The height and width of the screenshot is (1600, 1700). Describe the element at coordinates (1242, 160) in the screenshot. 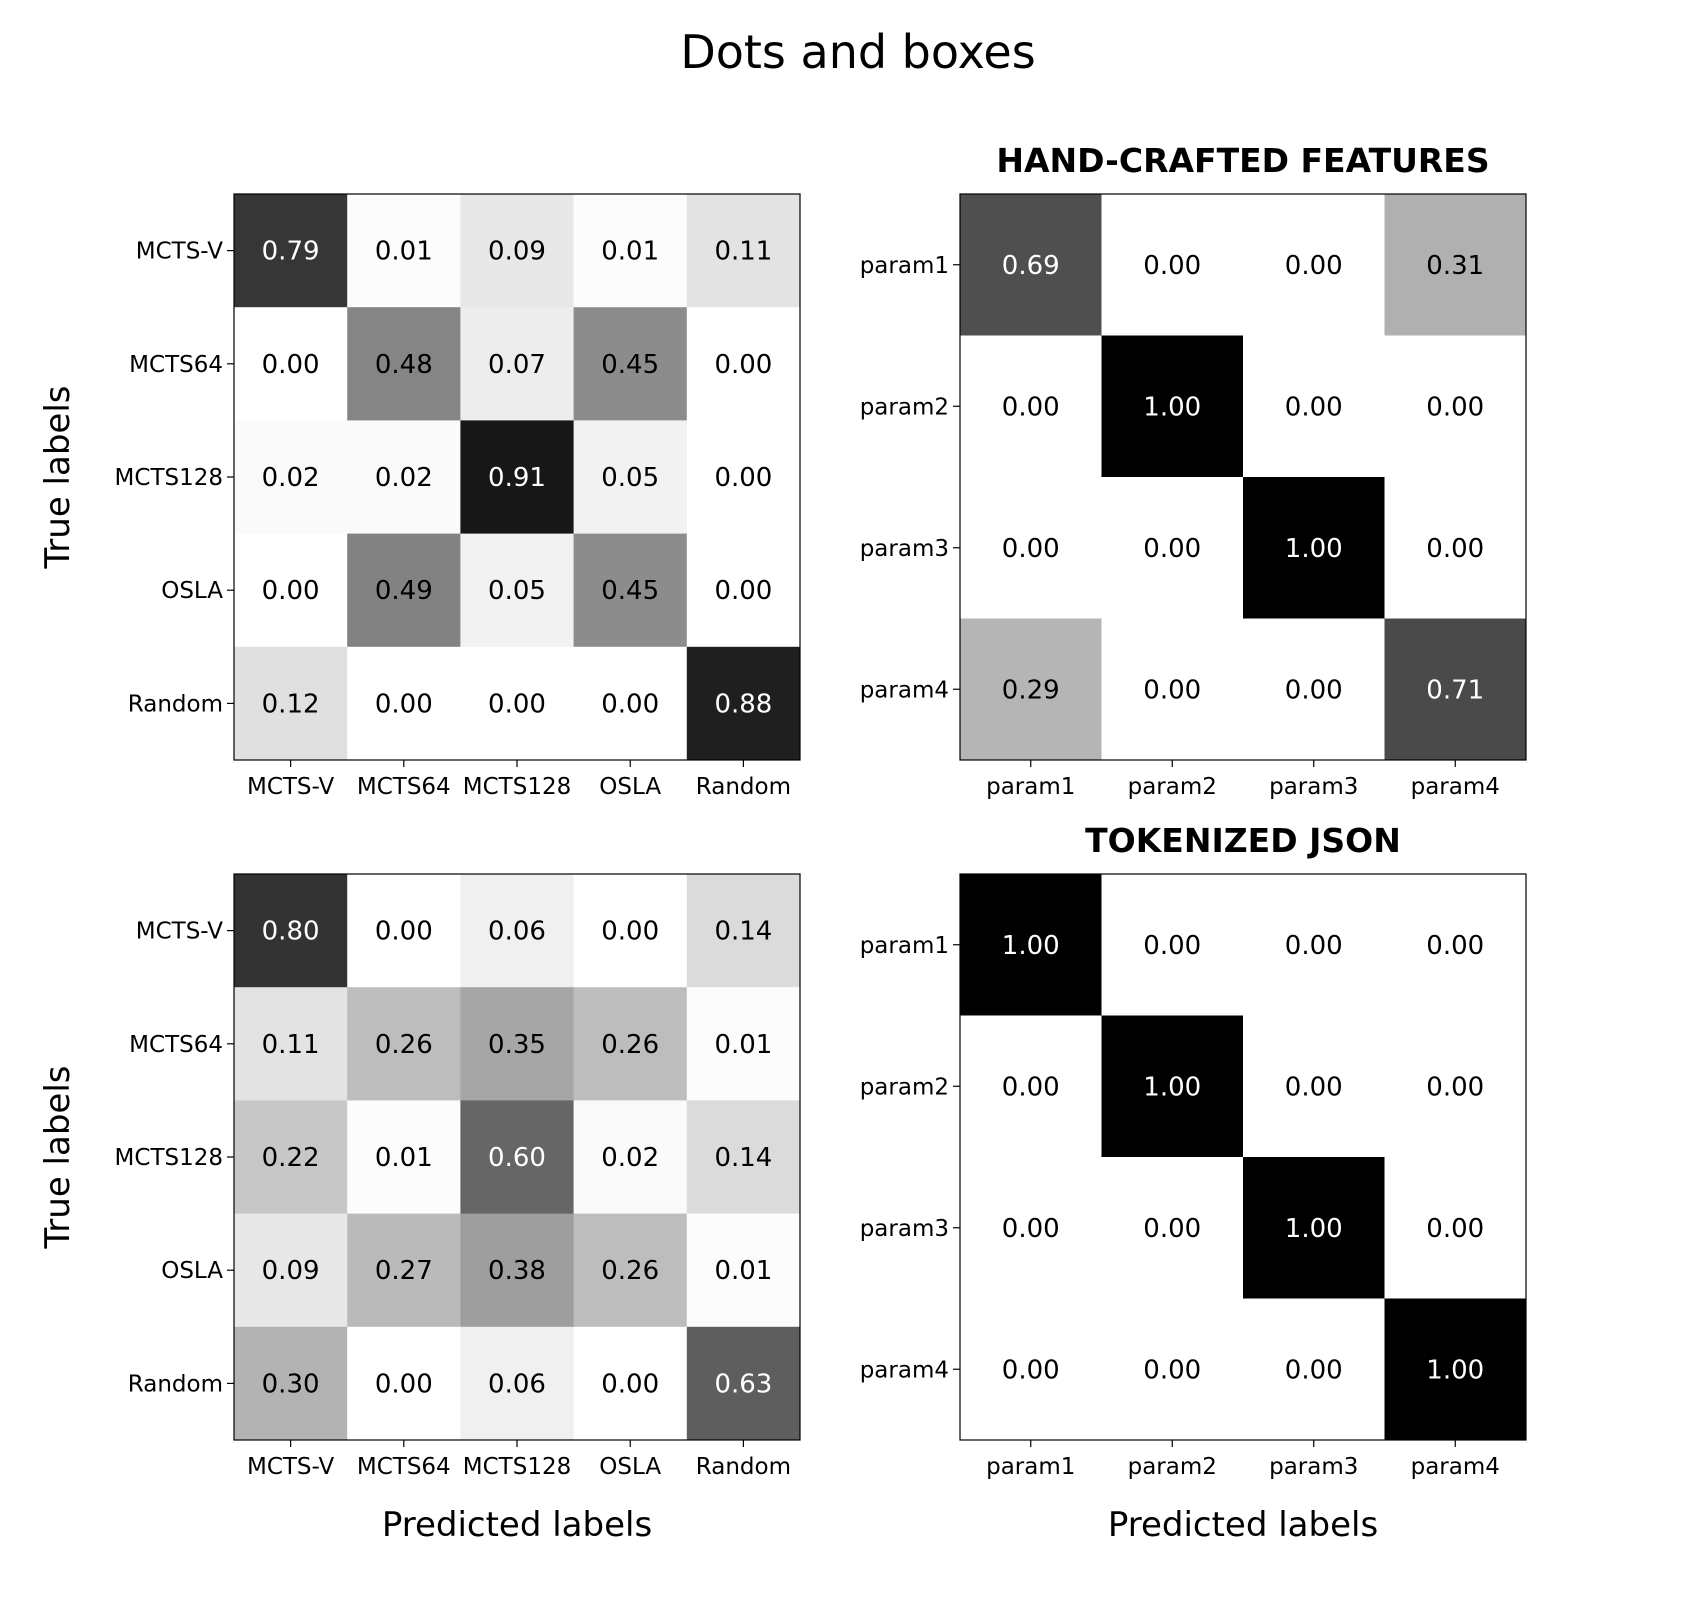

I see `panel-title: HAND-CRAFTED FEATURES` at that location.